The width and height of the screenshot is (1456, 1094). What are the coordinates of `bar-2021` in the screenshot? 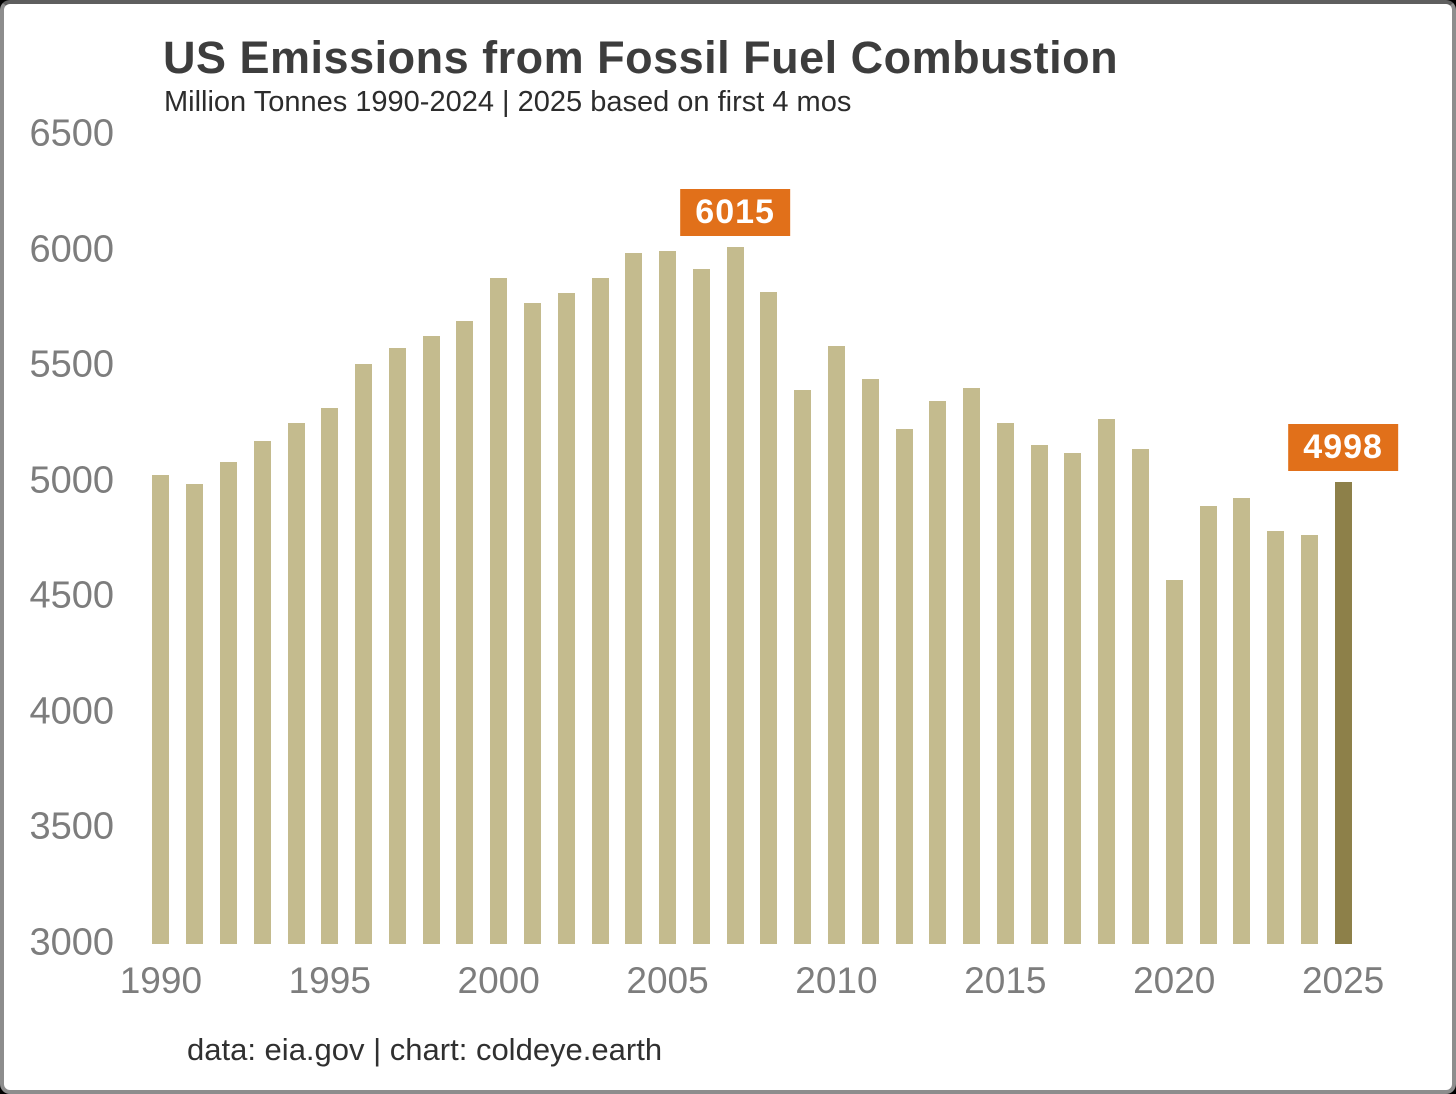 It's located at (1208, 724).